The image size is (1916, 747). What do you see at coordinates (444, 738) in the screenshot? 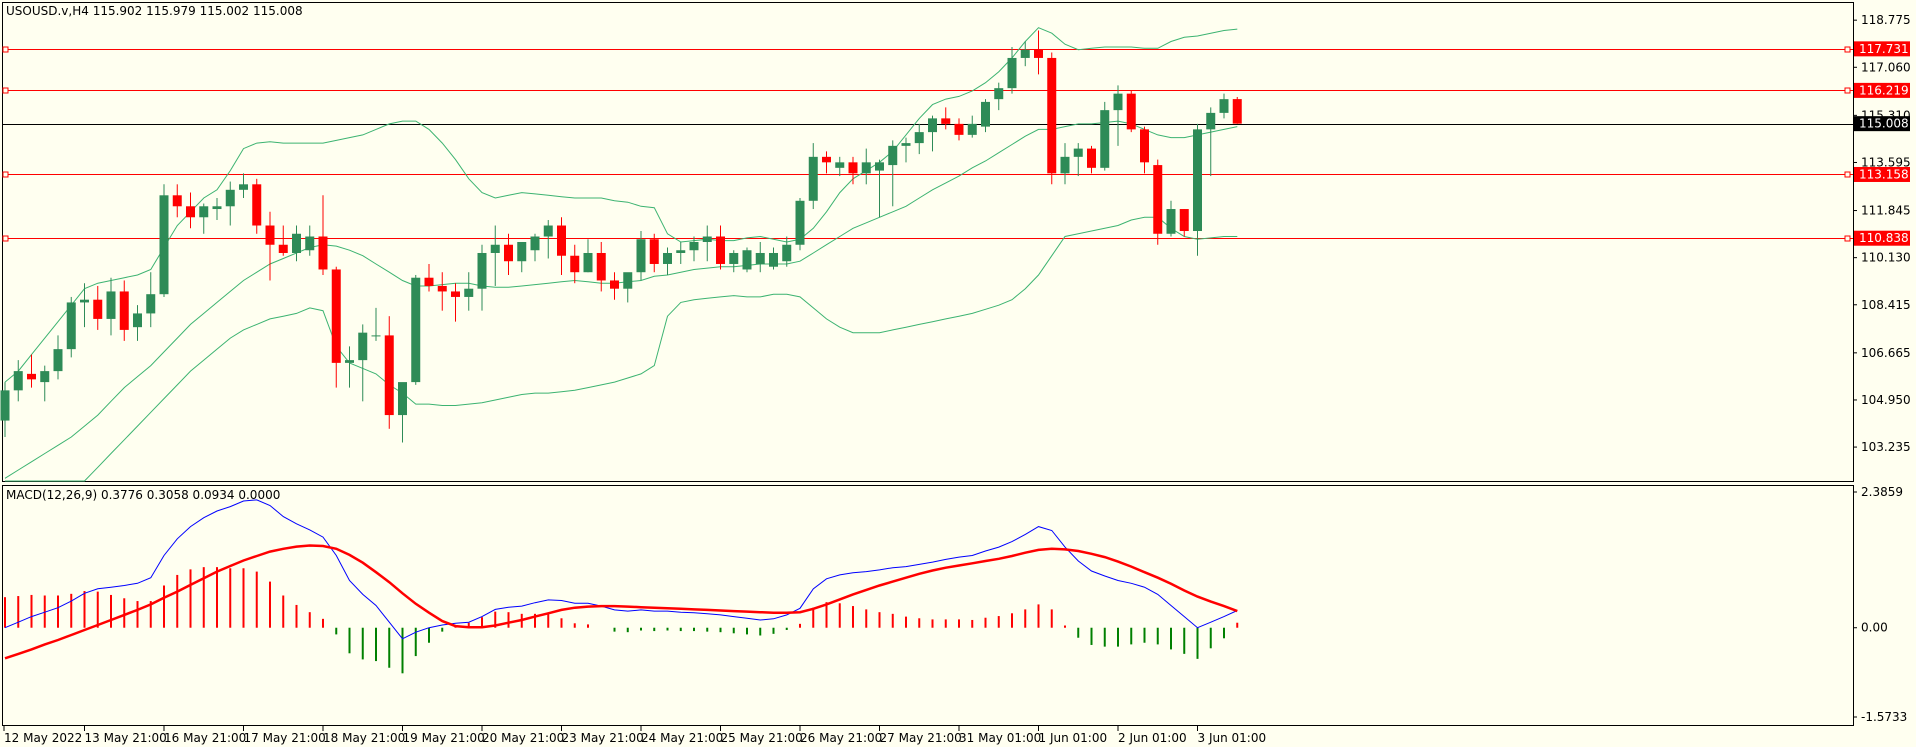
I see `time-tick-label: 19 May 21:00` at bounding box center [444, 738].